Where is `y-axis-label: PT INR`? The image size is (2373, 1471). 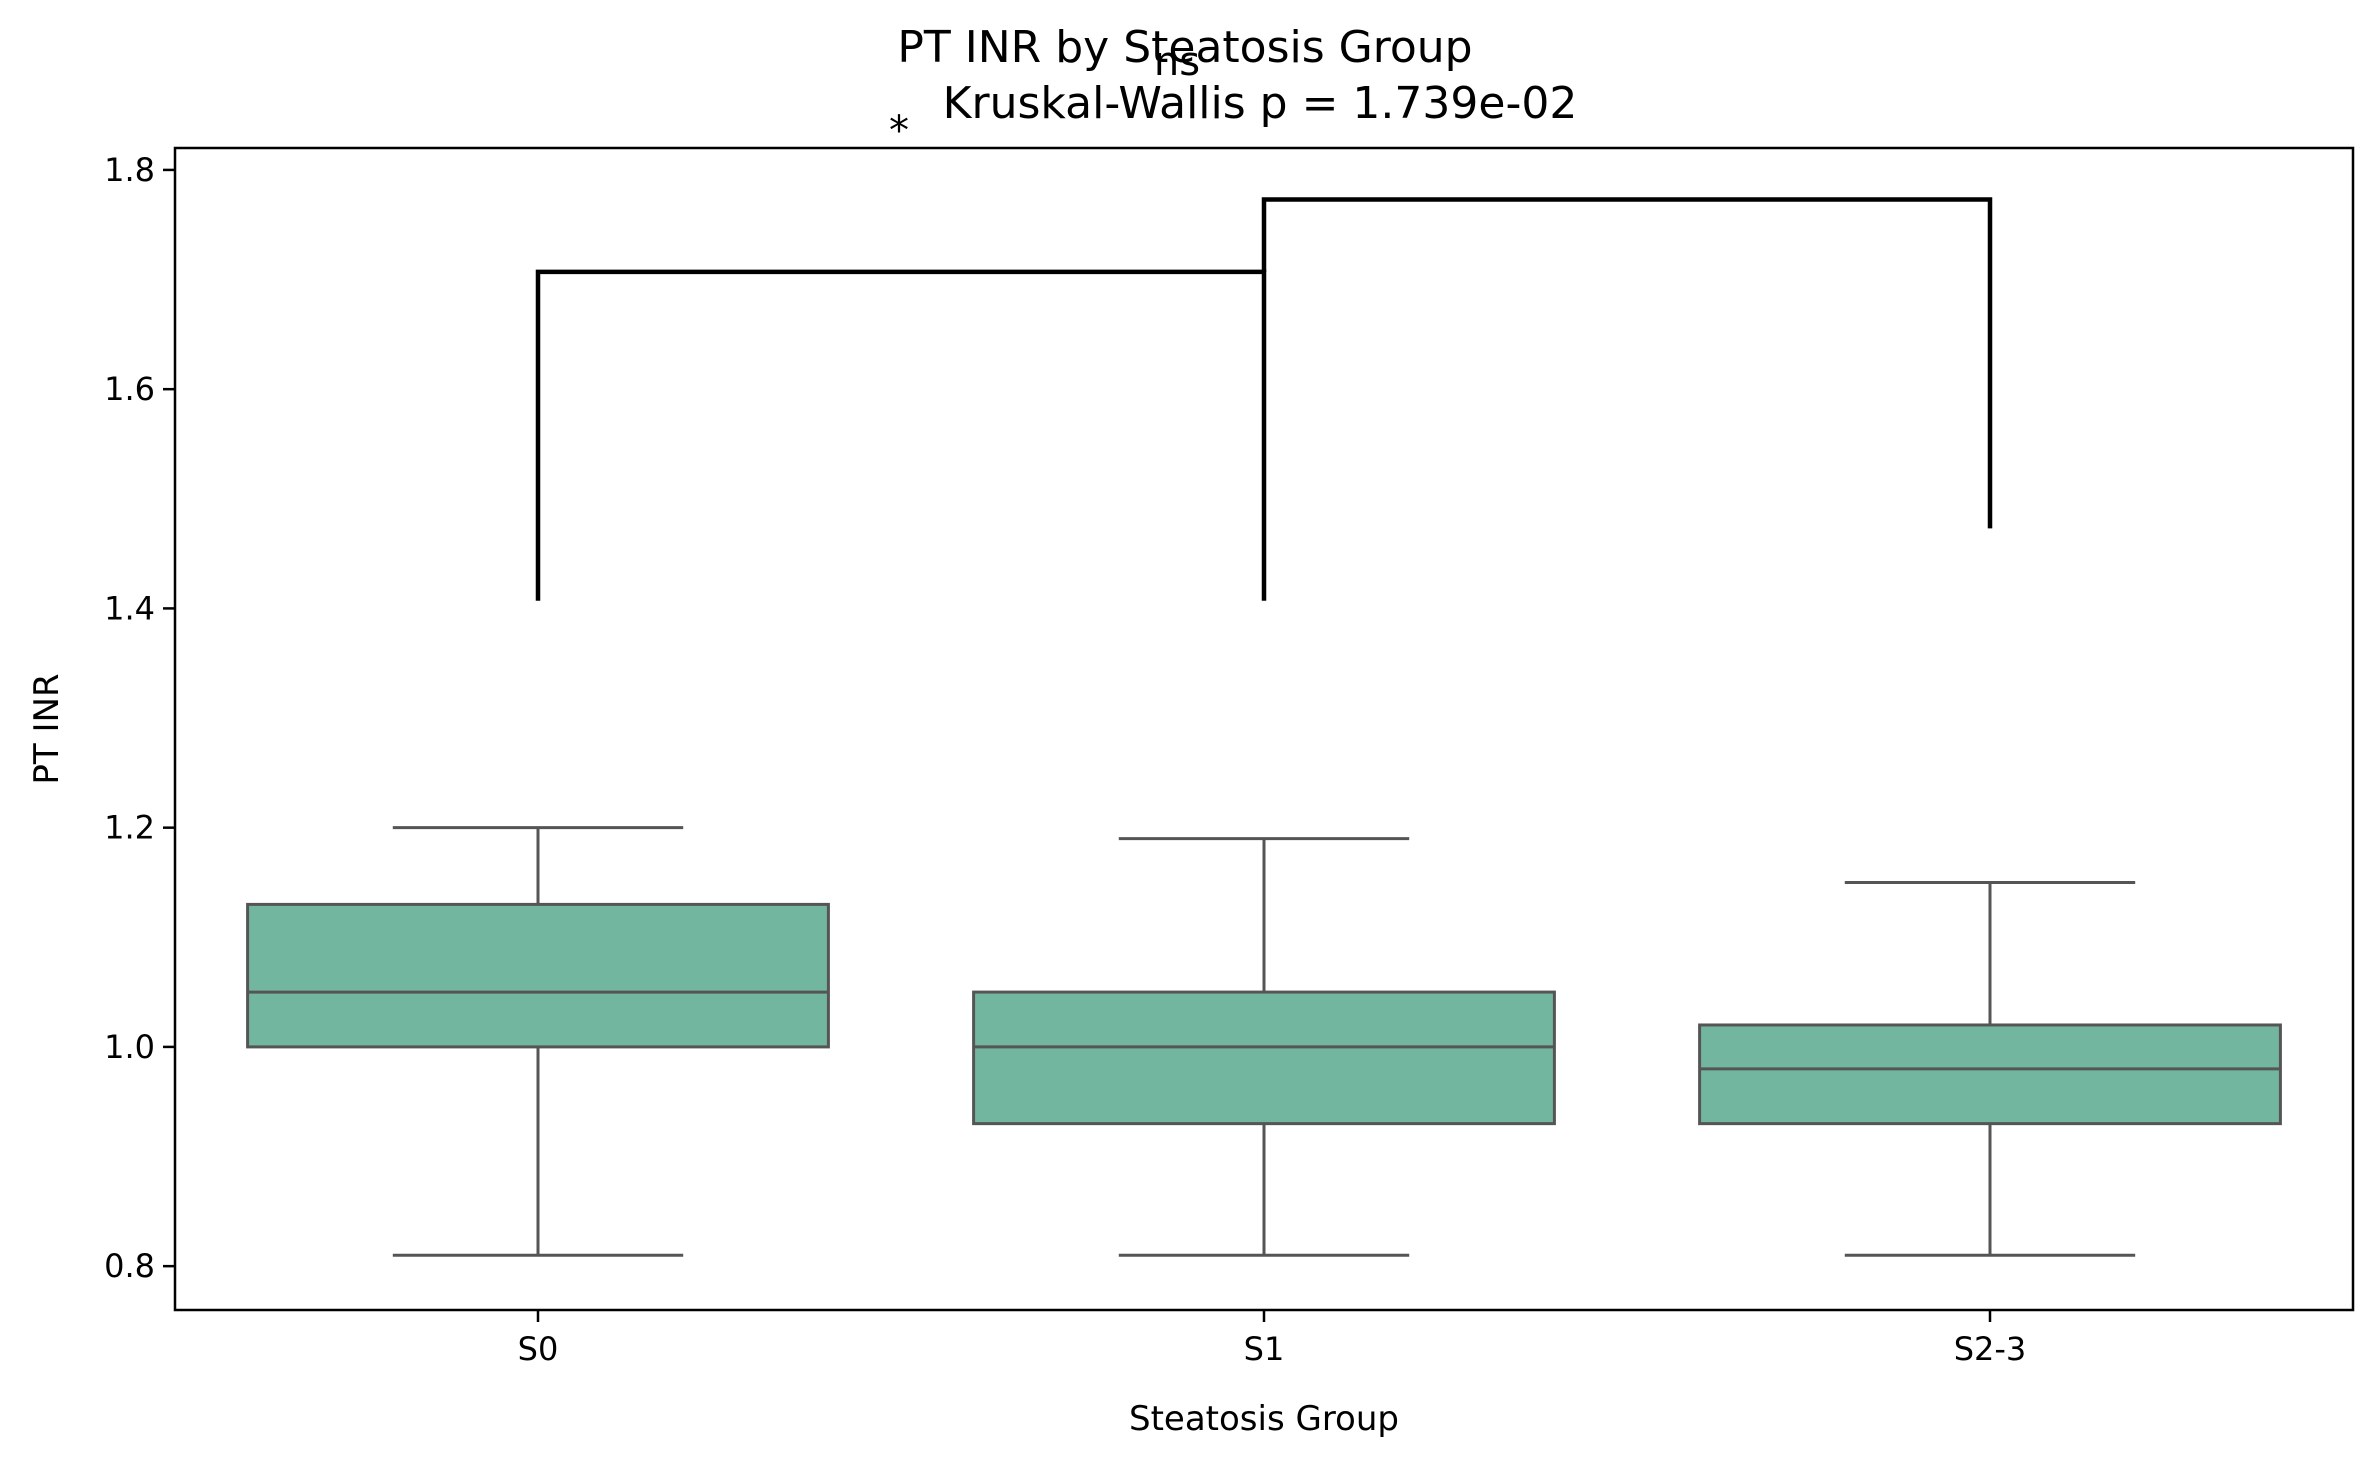 y-axis-label: PT INR is located at coordinates (47, 728).